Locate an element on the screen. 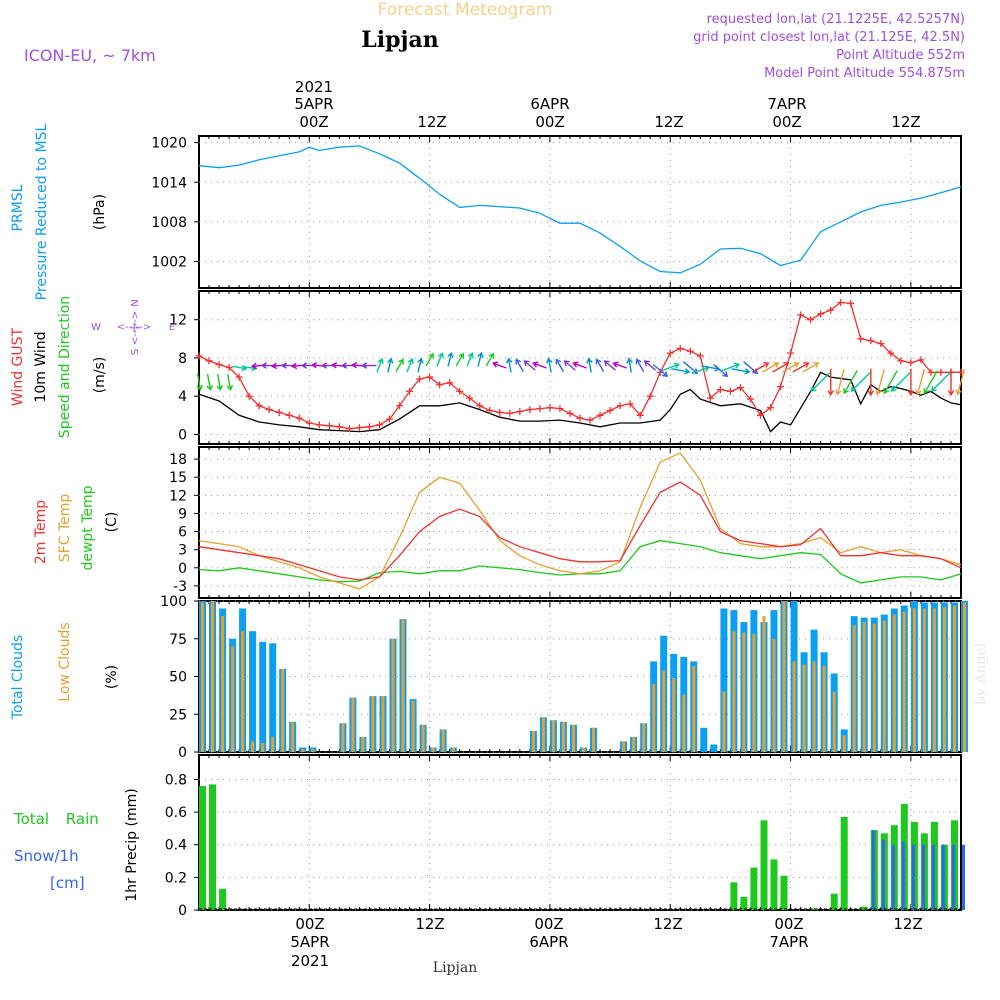 The width and height of the screenshot is (1000, 1000). bottom-axis-date: 5APR is located at coordinates (309, 942).